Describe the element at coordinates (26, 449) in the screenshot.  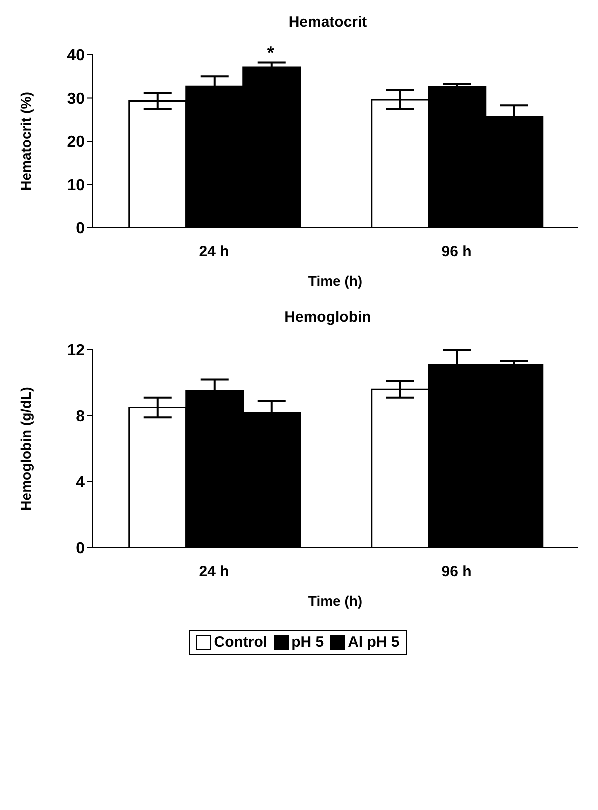
I see `y-axis-title: Hemoglobin (g/dL)` at that location.